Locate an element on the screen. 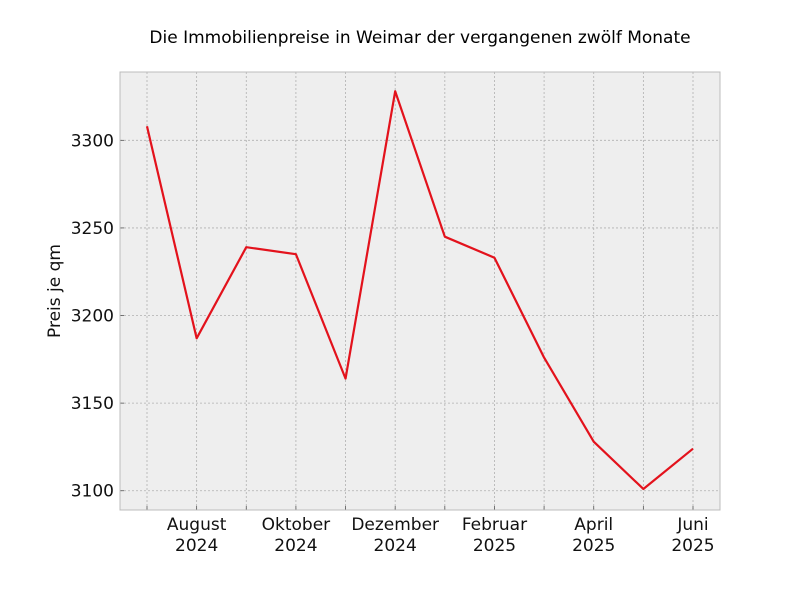  y-tick-label: 3100 is located at coordinates (92, 492).